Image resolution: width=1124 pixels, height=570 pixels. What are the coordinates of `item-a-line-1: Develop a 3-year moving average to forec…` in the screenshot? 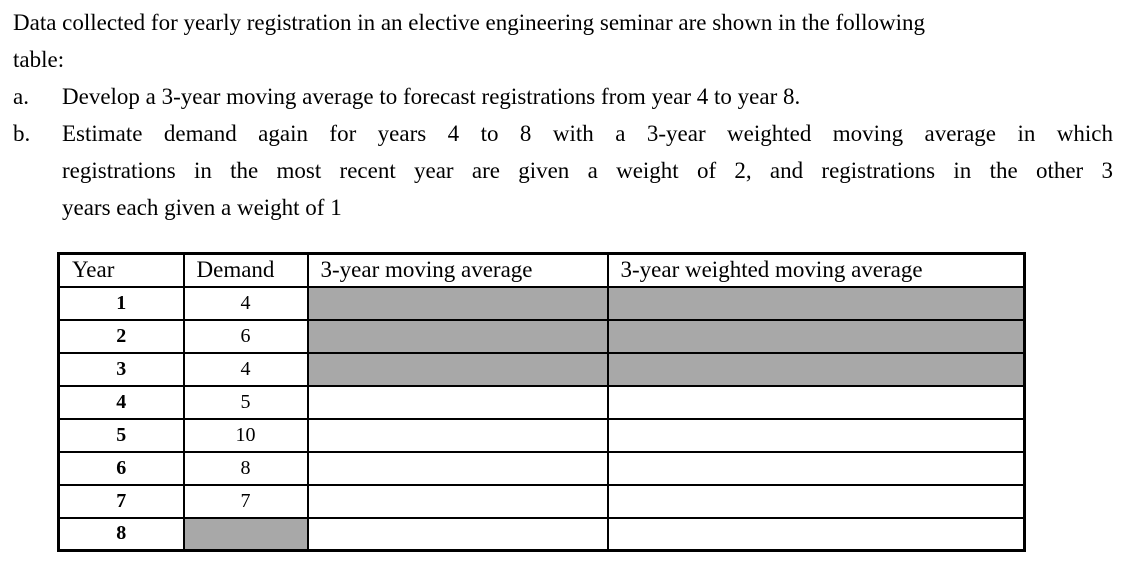 It's located at (431, 96).